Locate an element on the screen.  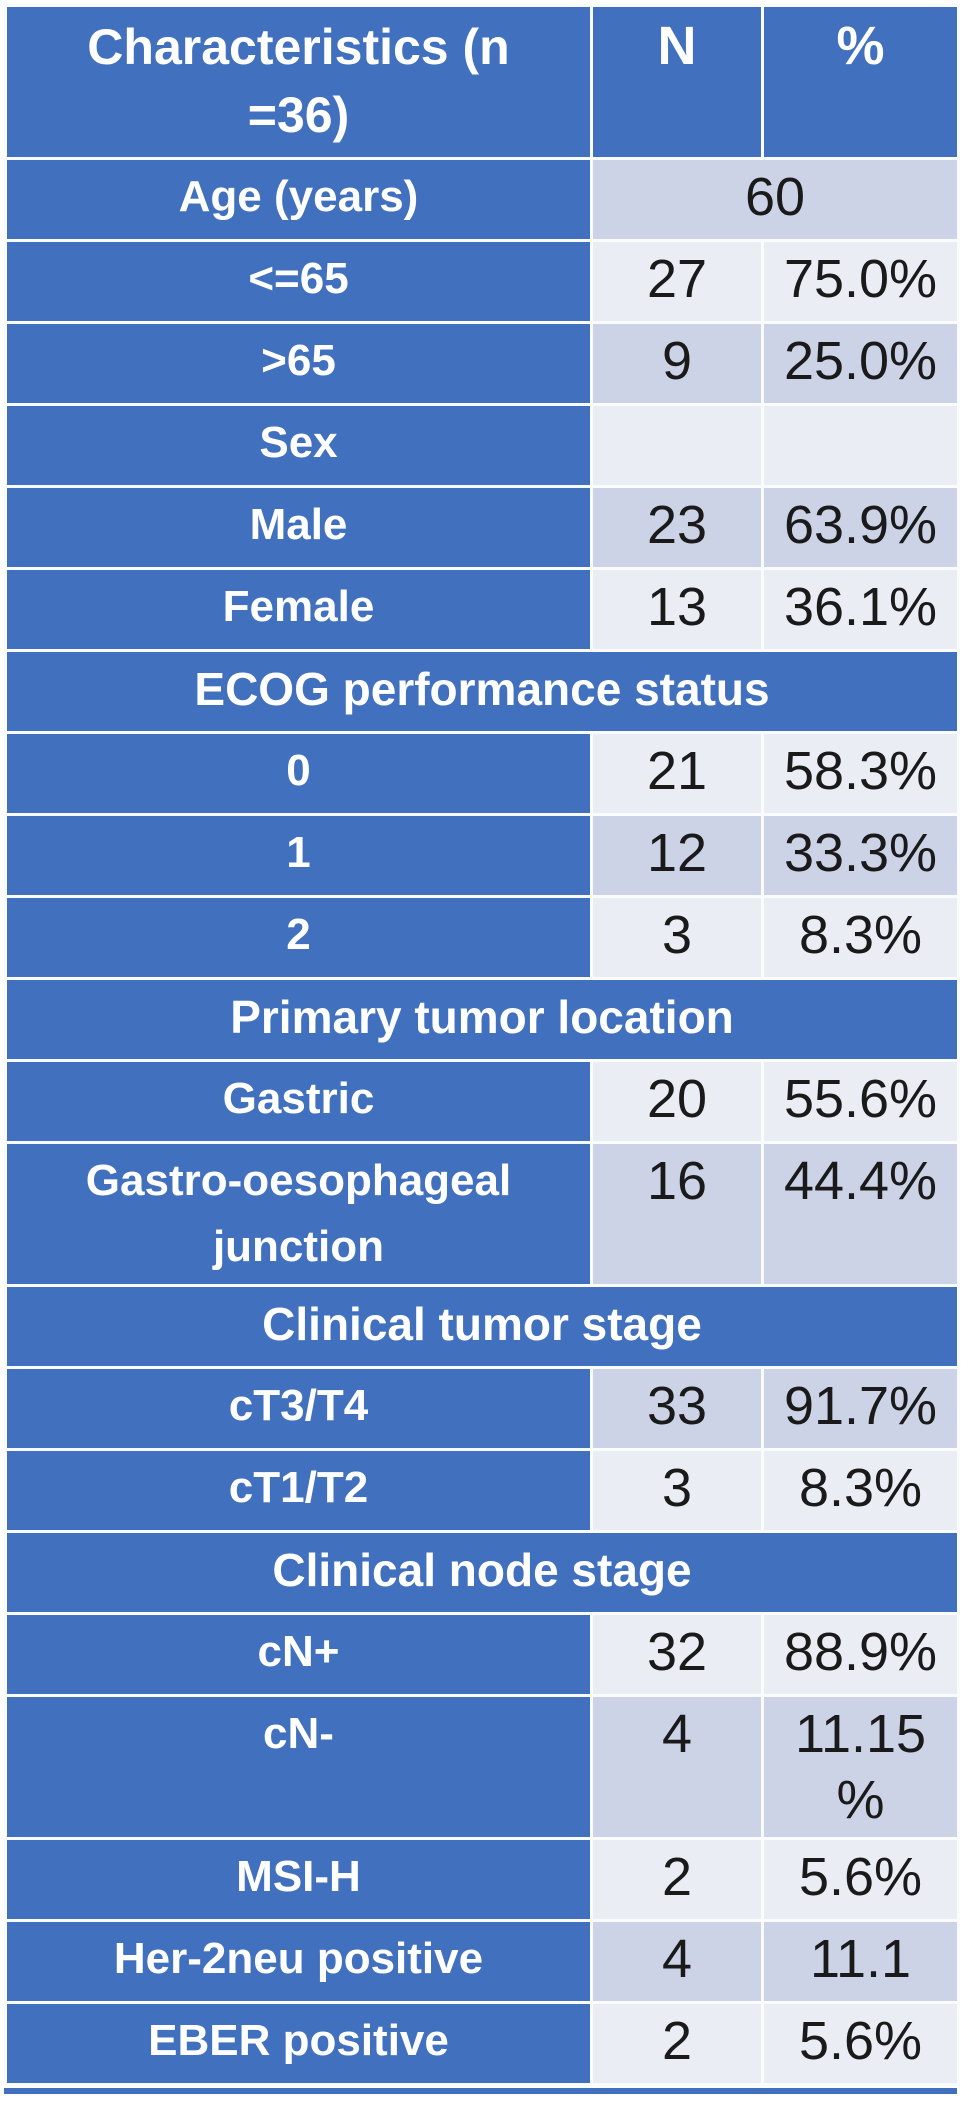
table-row: 1 12 33.3% is located at coordinates (482, 855).